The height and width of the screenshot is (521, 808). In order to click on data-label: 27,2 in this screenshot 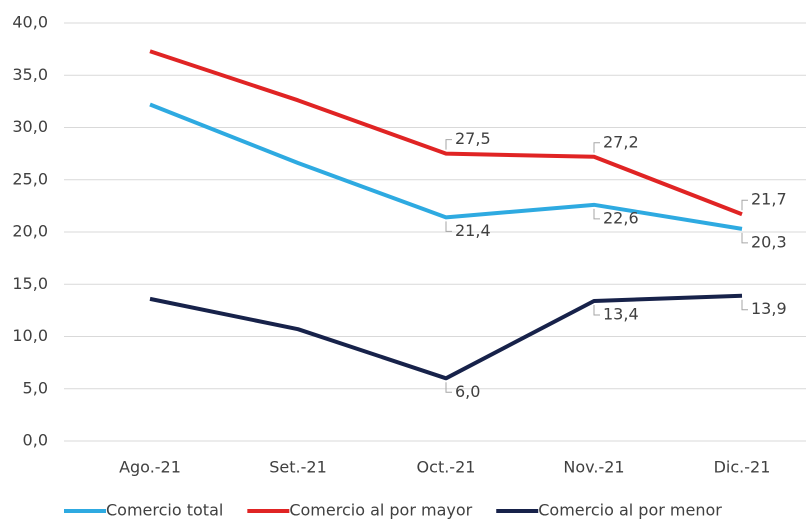, I will do `click(621, 141)`.